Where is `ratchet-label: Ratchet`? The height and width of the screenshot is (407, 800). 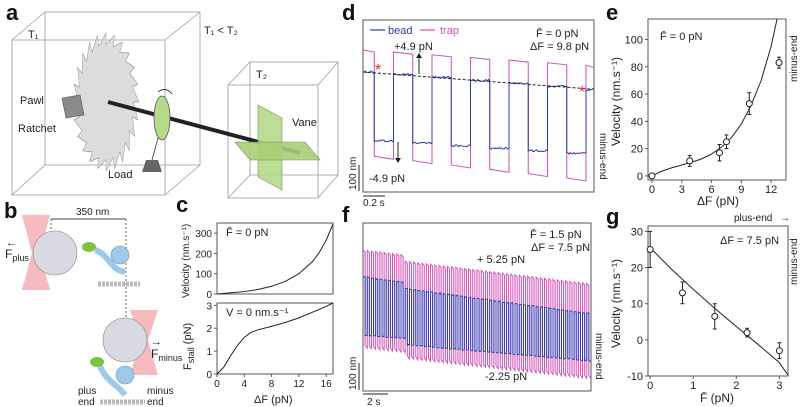
ratchet-label: Ratchet is located at coordinates (37, 129).